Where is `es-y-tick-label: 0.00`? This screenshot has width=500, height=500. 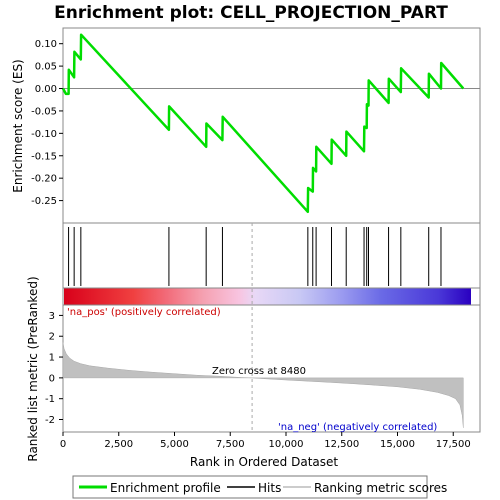
es-y-tick-label: 0.00 is located at coordinates (46, 89).